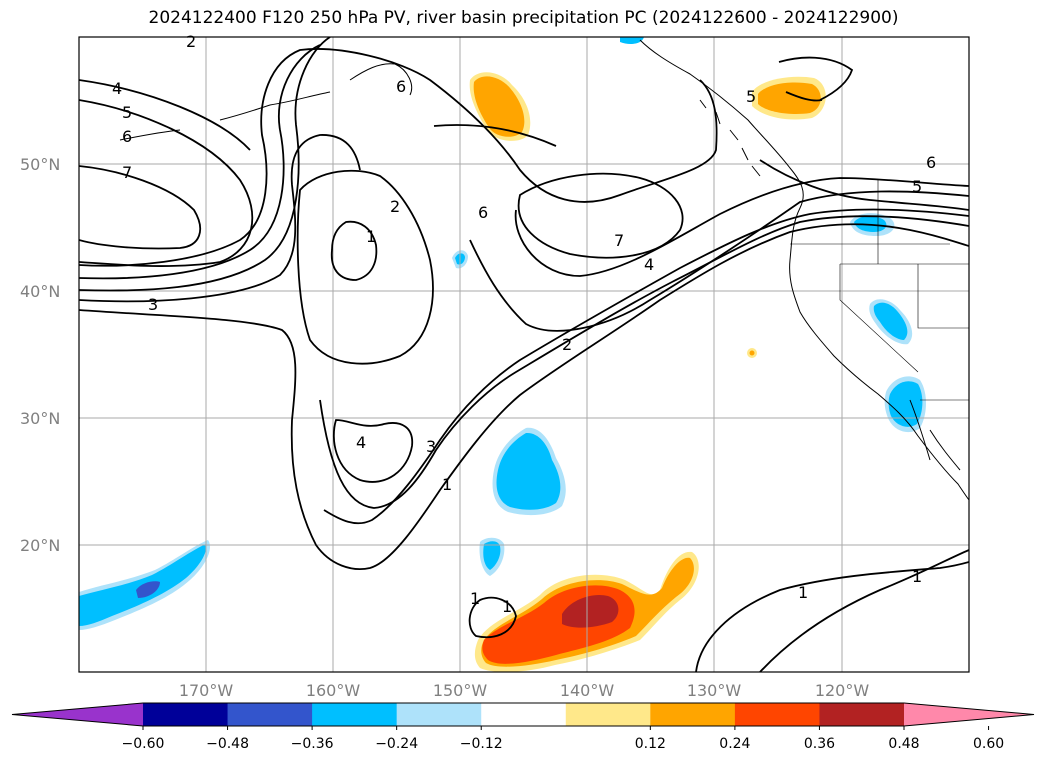 This screenshot has width=1047, height=765. What do you see at coordinates (40, 355) in the screenshot?
I see `latitude-labels: 50°N 40°N 30°N 20°N` at bounding box center [40, 355].